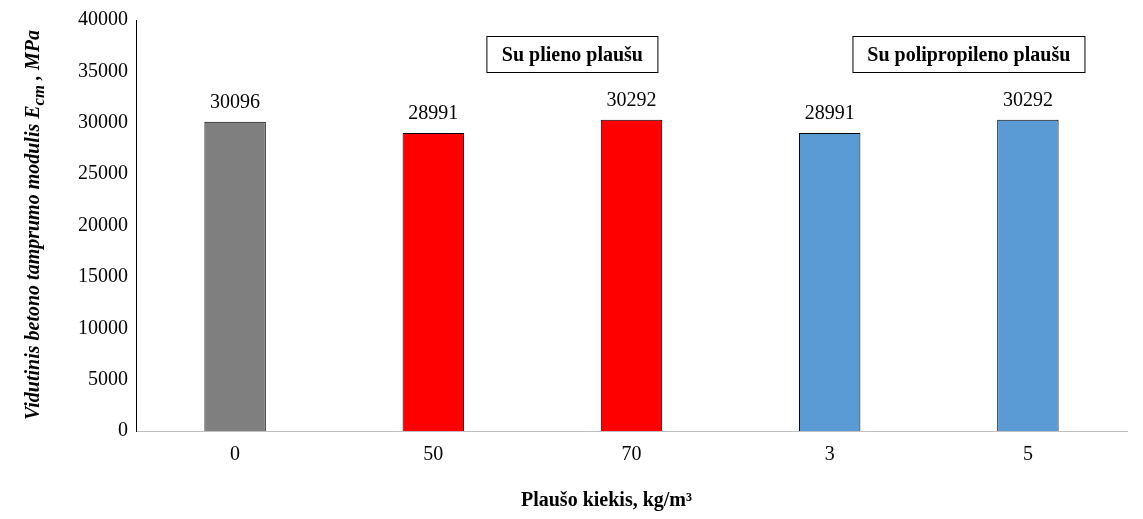  I want to click on y-tick-label: 5000, so click(108, 377).